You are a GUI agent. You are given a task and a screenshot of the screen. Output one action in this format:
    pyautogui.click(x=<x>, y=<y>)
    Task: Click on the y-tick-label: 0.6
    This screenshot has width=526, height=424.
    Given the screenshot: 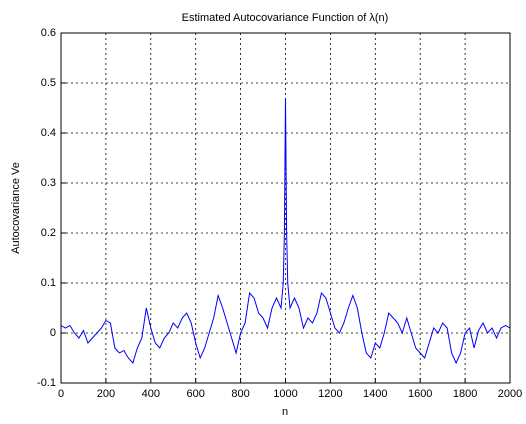 What is the action you would take?
    pyautogui.click(x=48, y=33)
    